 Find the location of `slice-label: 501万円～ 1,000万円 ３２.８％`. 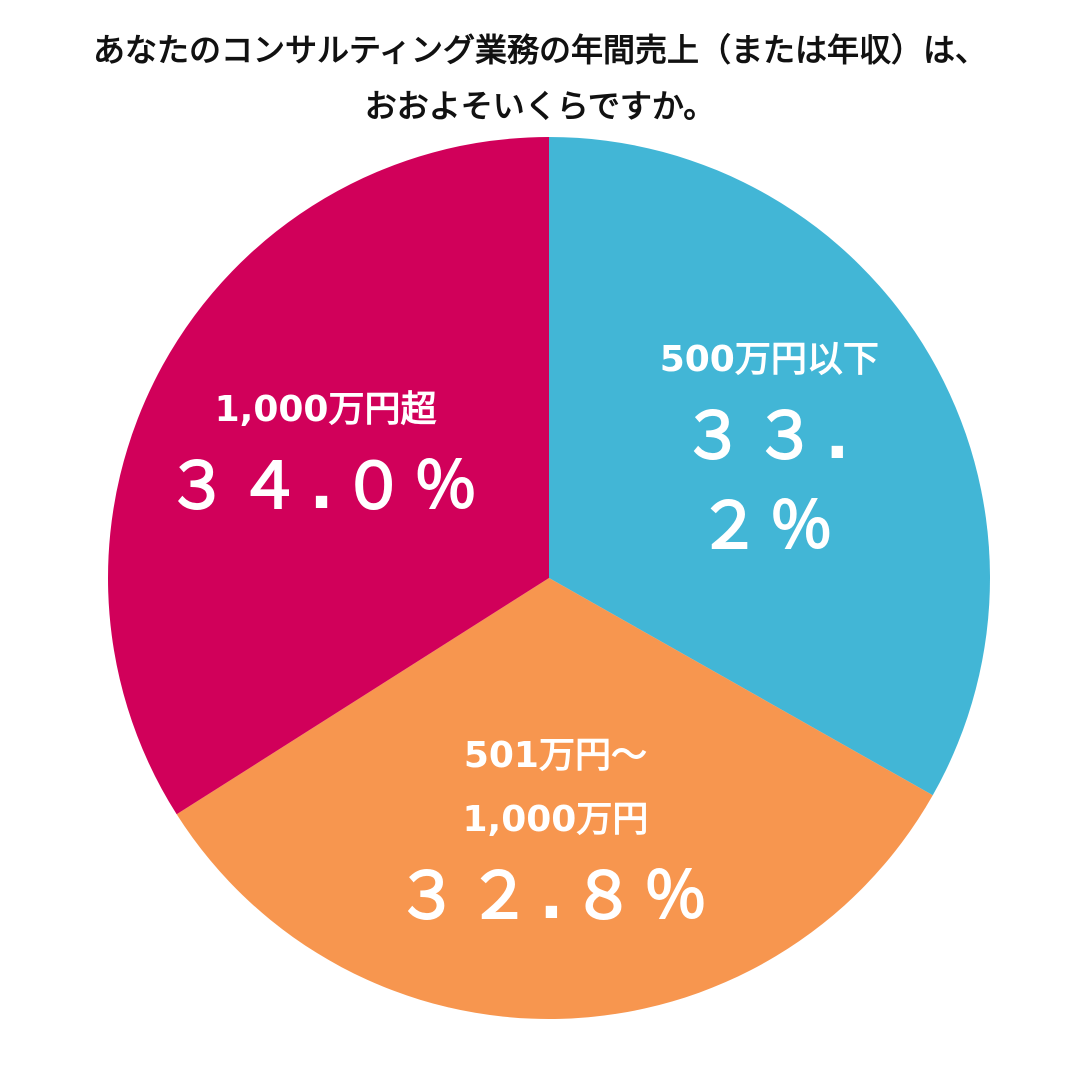

slice-label: 501万円～ 1,000万円 ３２.８％ is located at coordinates (555, 833).